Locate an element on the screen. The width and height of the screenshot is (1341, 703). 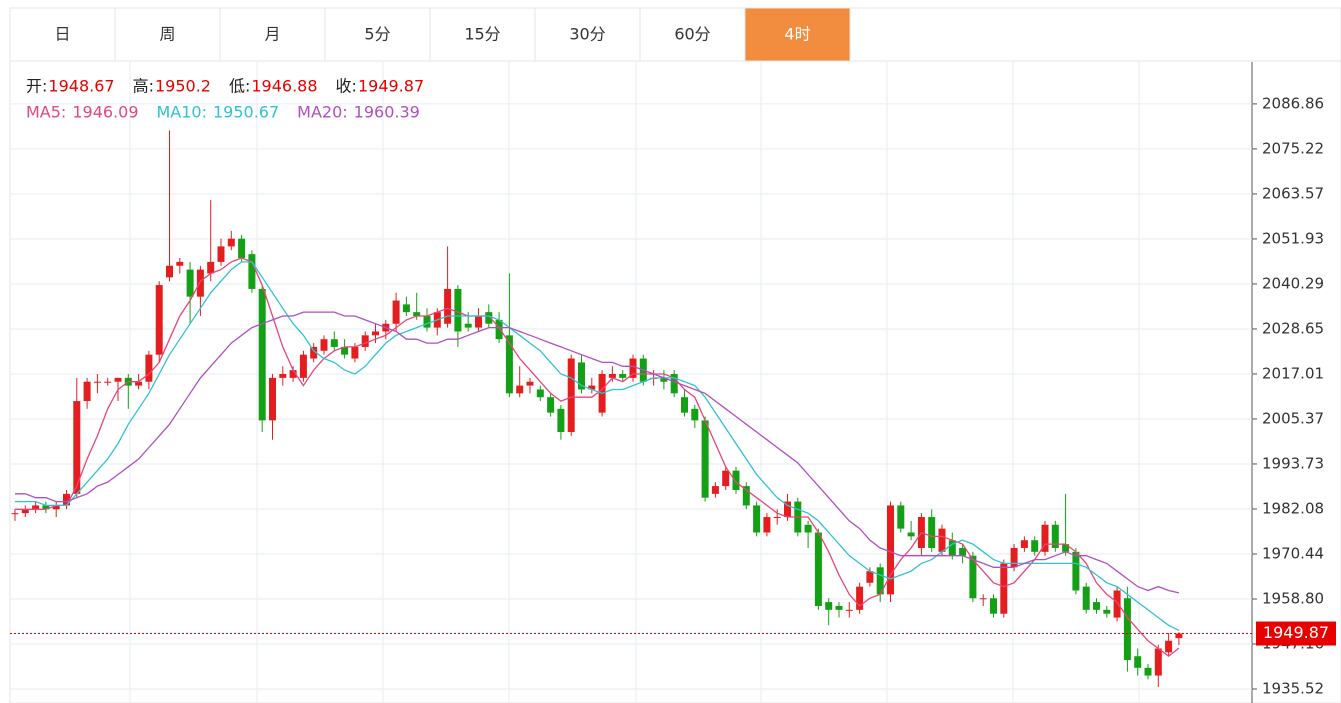
y-tick-label: 2051.93 is located at coordinates (1293, 238).